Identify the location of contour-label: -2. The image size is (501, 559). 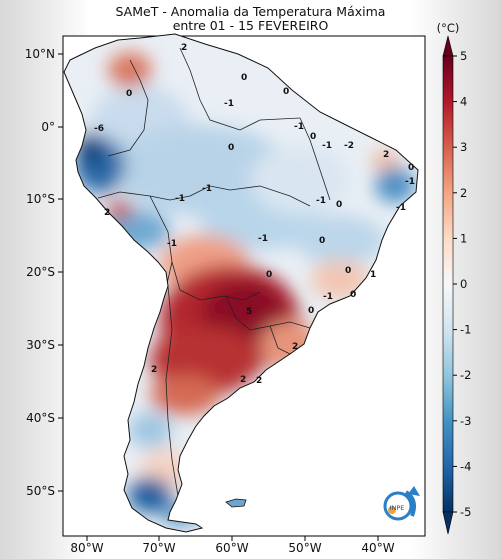
(349, 146).